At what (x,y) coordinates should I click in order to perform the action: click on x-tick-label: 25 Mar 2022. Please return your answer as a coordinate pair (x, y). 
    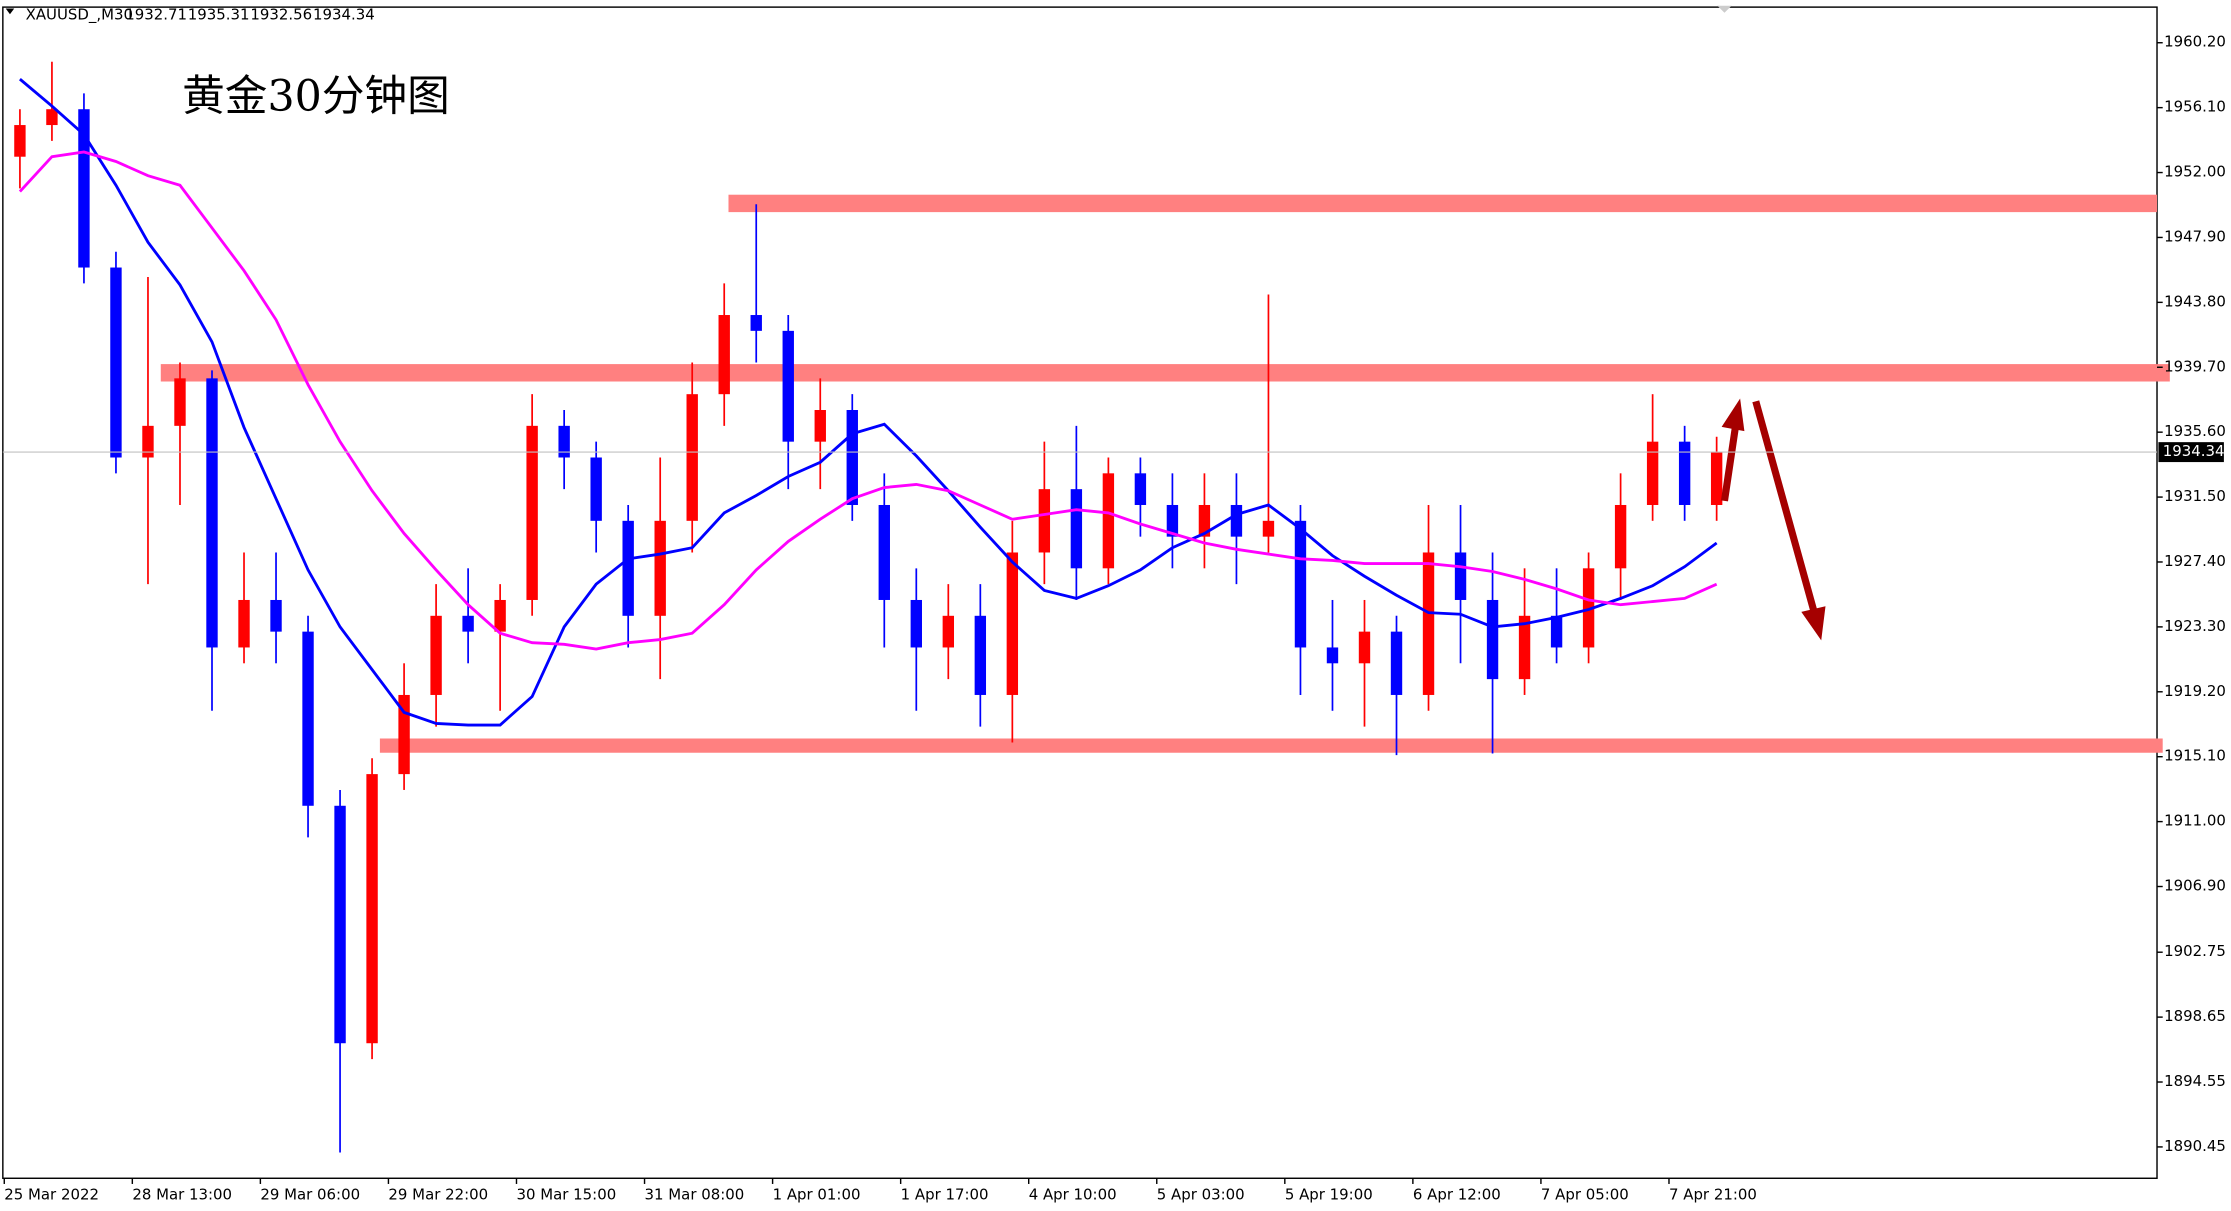
    Looking at the image, I should click on (51, 1194).